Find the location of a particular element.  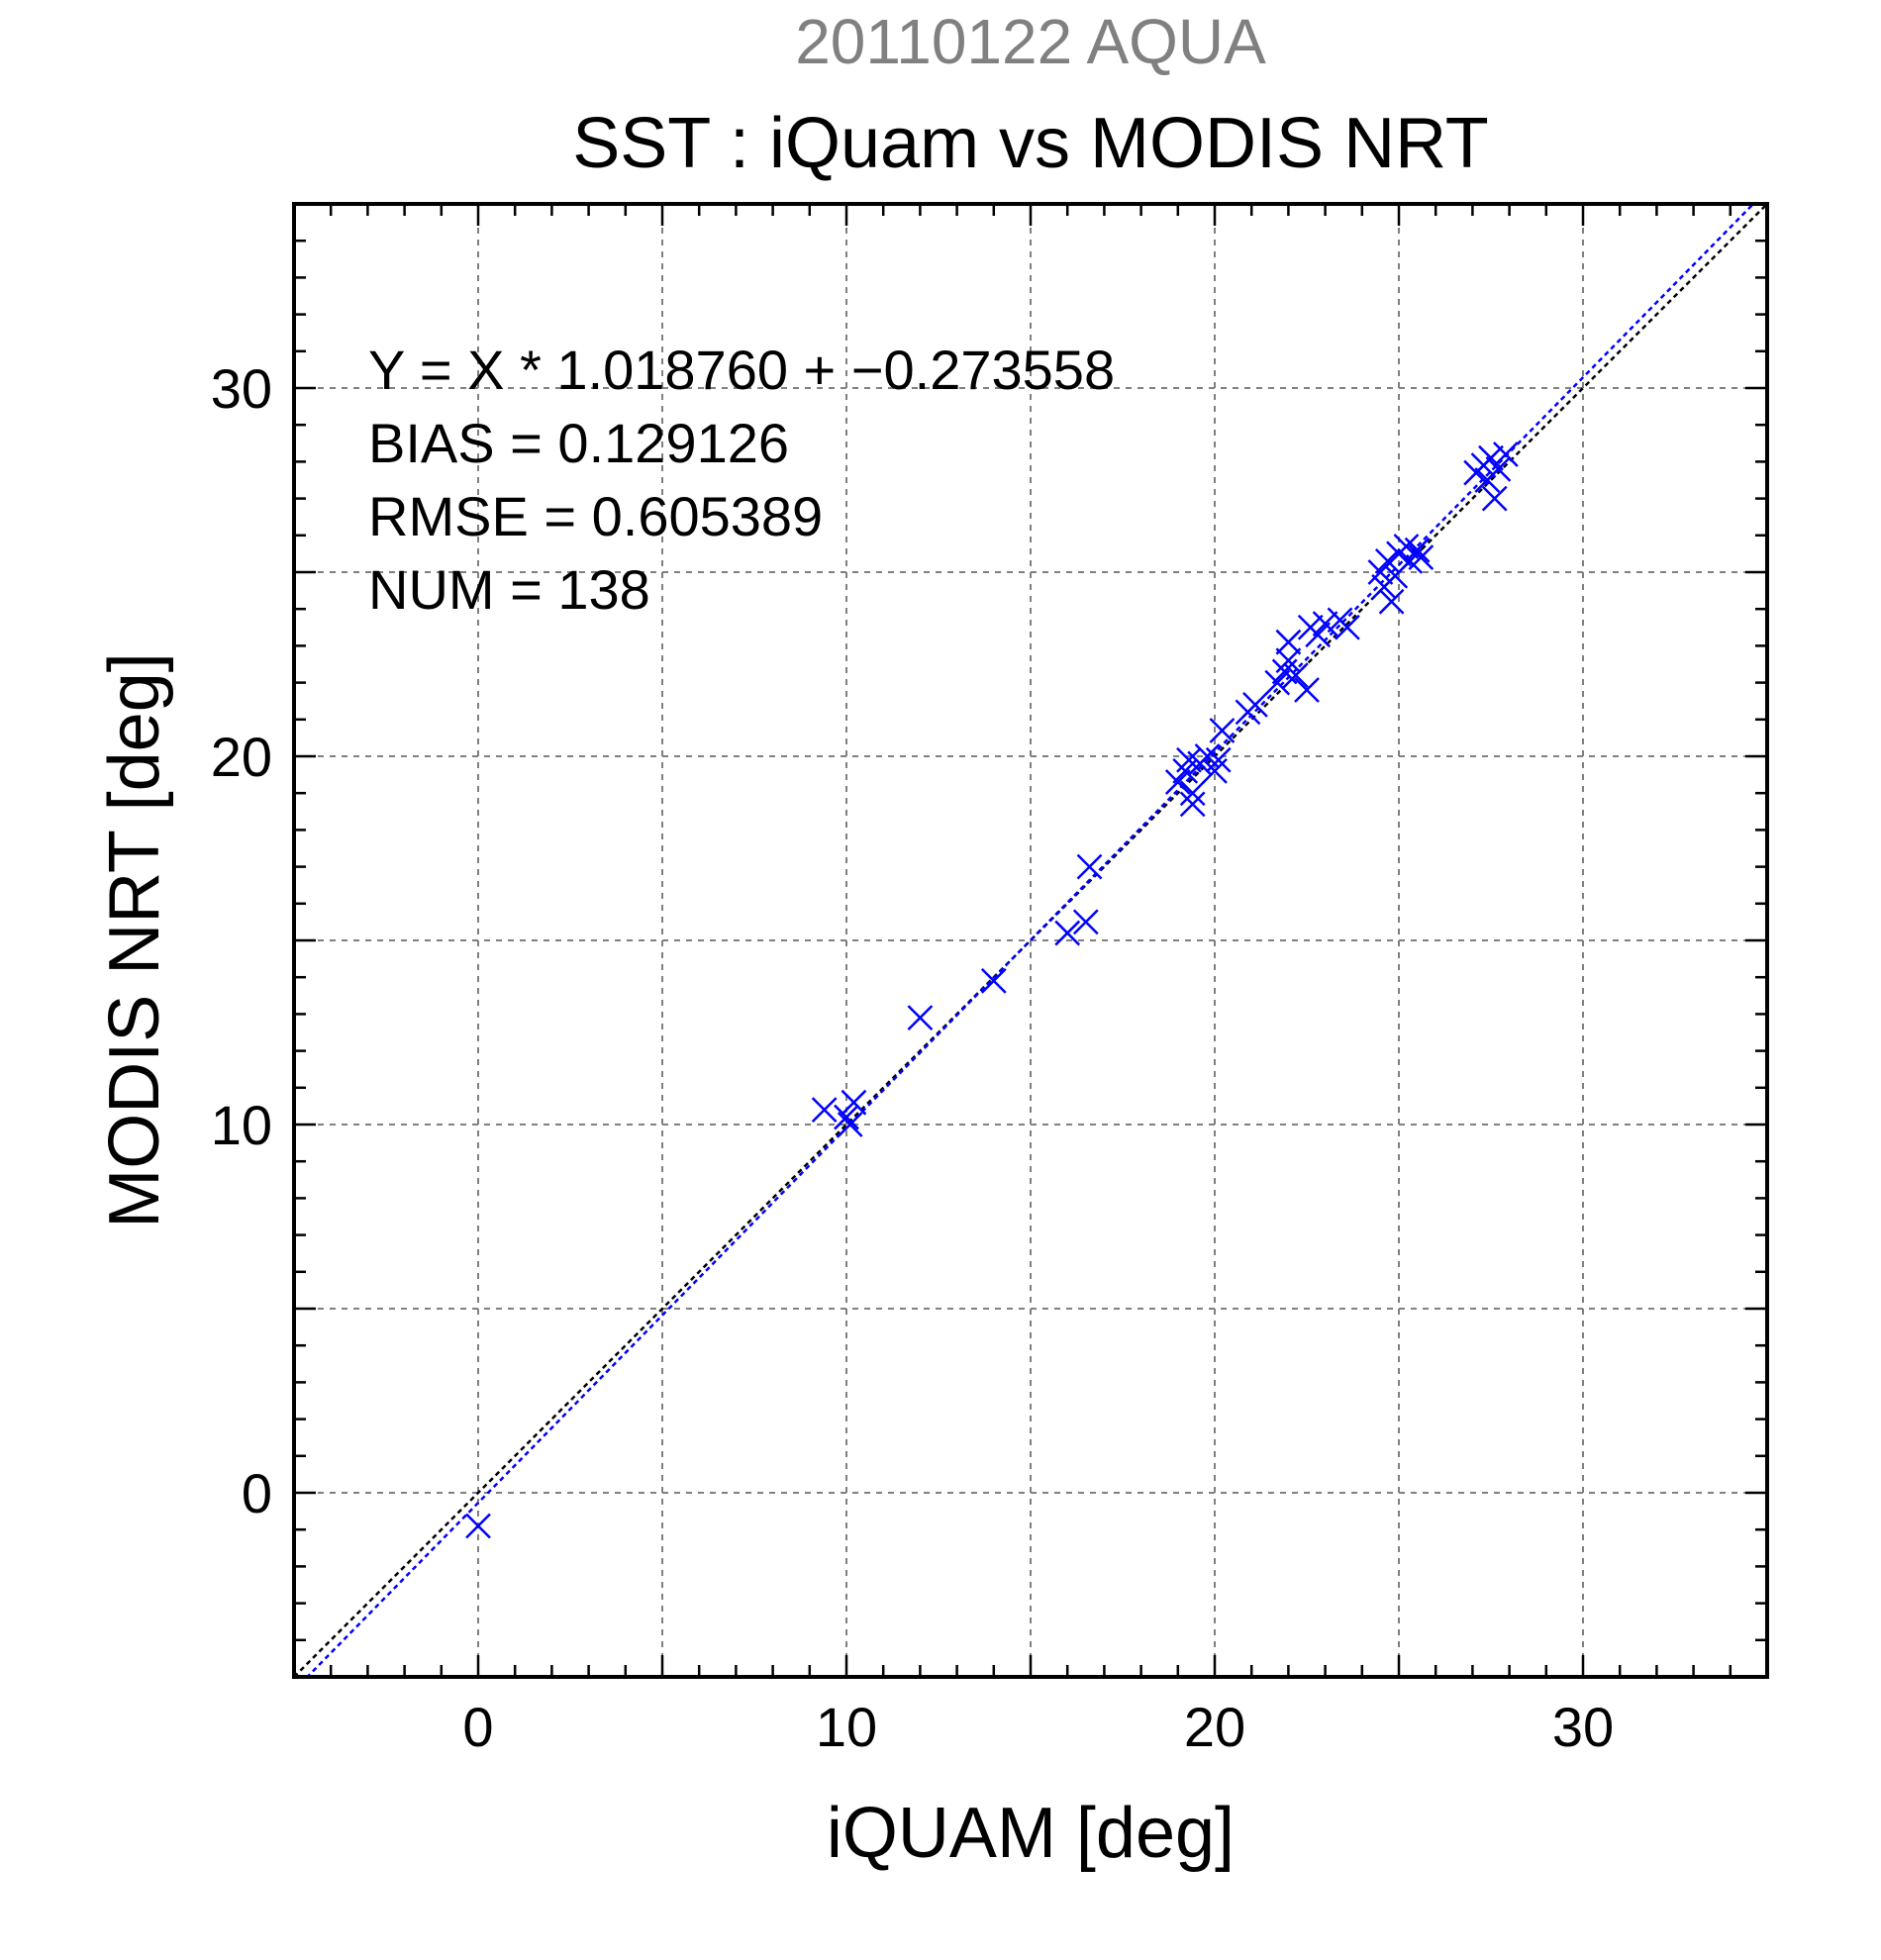

fit-equation: Y = X * 1.018760 + −0.273558 is located at coordinates (742, 370).